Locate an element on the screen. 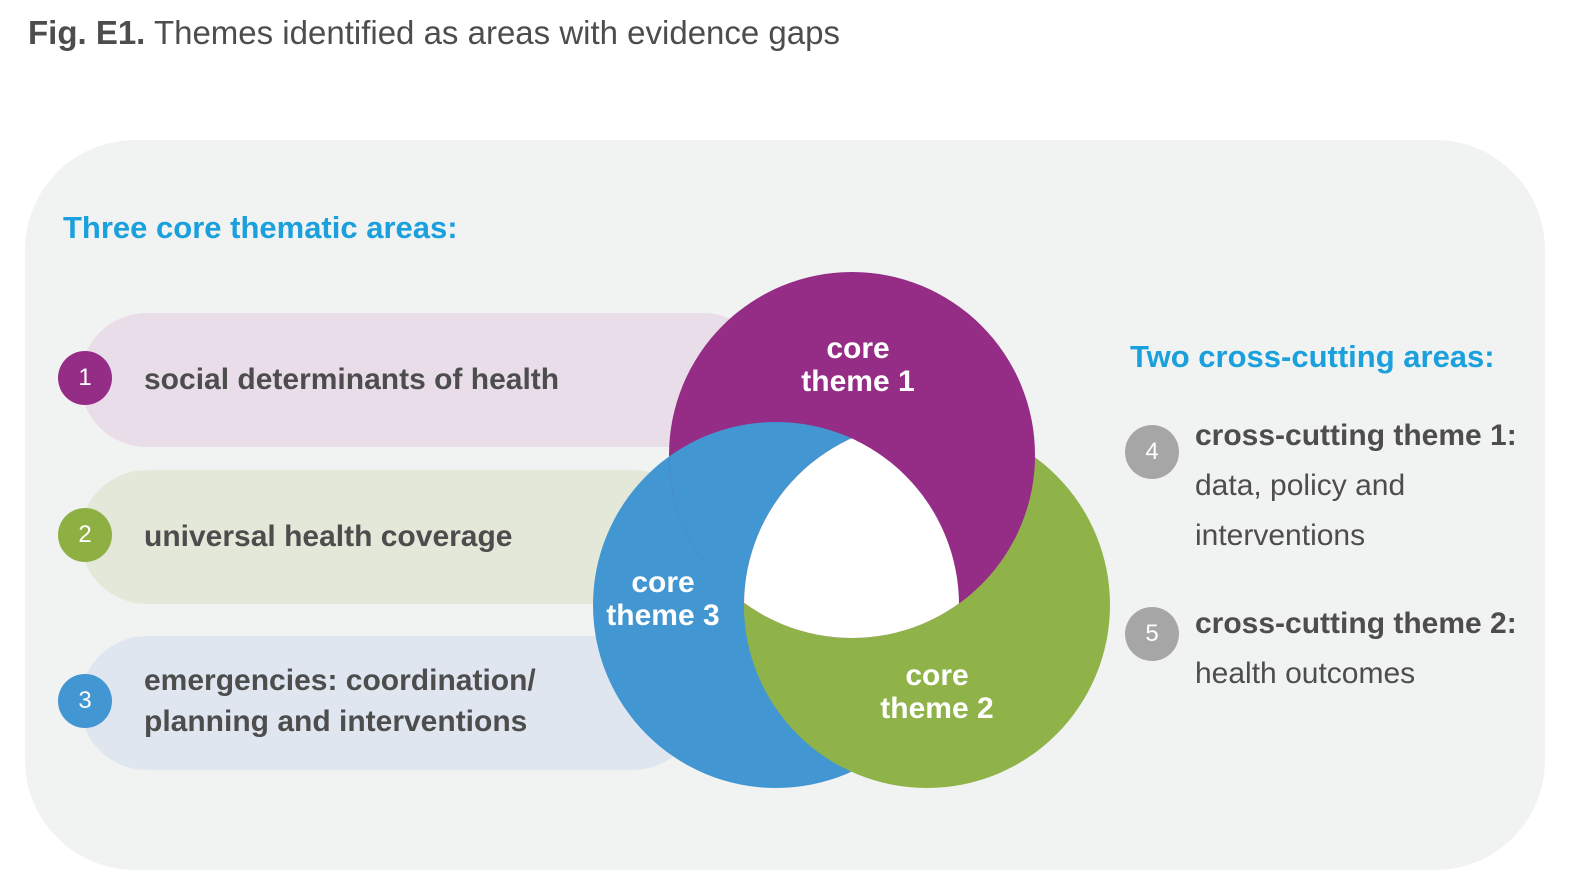 Image resolution: width=1574 pixels, height=896 pixels. number-badge: 2 is located at coordinates (85, 535).